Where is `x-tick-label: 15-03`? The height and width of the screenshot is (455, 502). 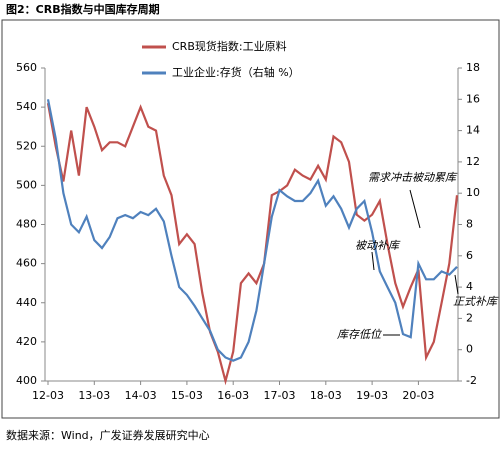 x-tick-label: 15-03 is located at coordinates (187, 395).